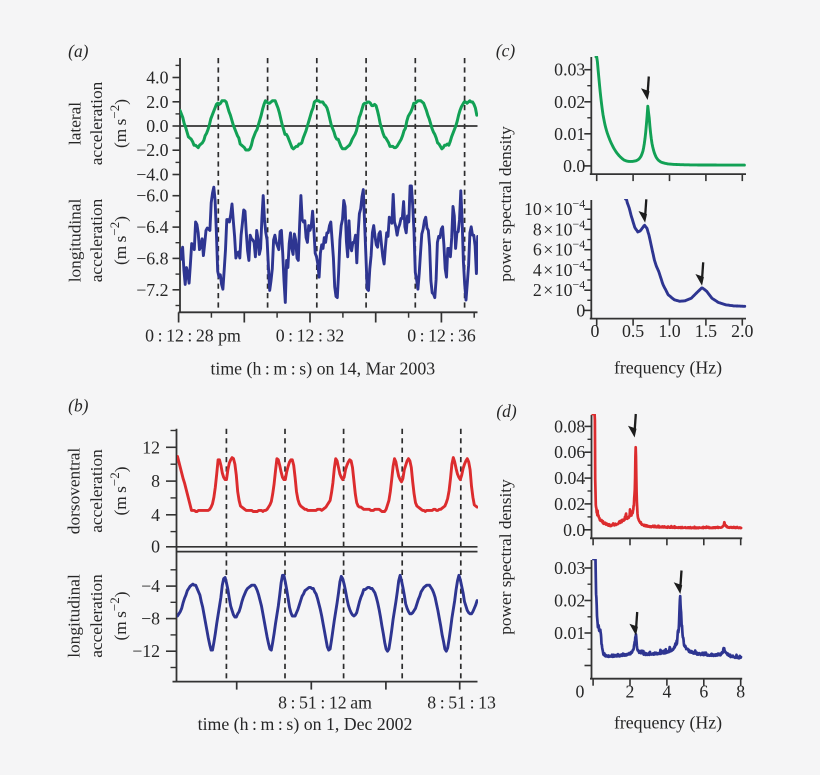  I want to click on svg-text: (c), so click(506, 51).